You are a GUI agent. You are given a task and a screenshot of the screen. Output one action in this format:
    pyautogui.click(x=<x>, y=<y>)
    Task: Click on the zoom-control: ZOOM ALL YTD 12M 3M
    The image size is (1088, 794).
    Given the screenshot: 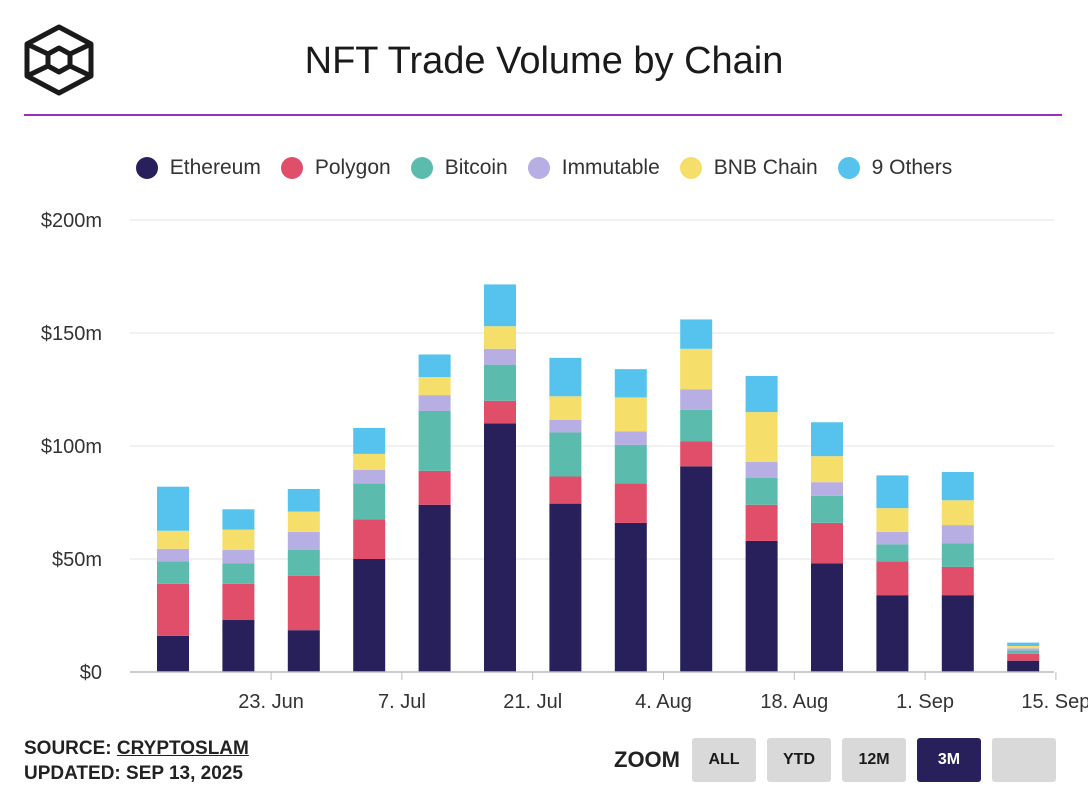 What is the action you would take?
    pyautogui.click(x=835, y=760)
    